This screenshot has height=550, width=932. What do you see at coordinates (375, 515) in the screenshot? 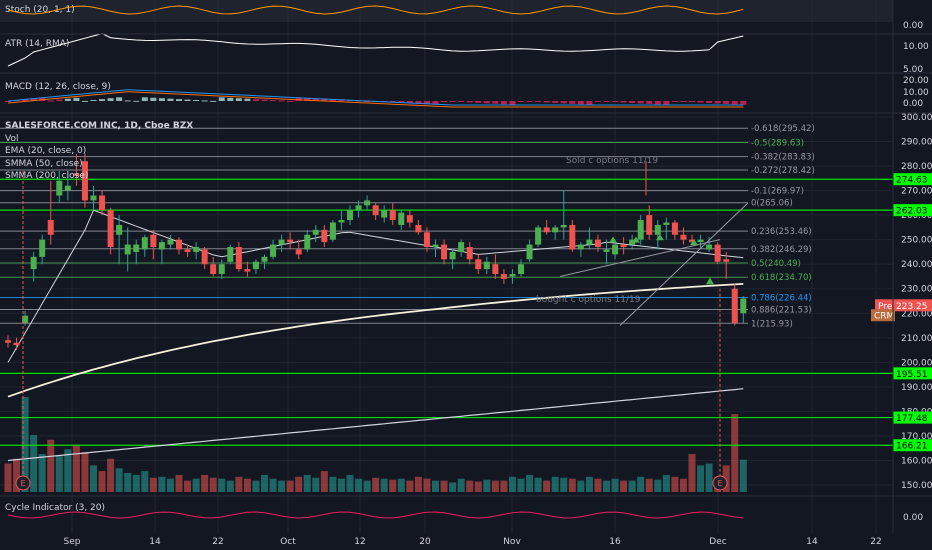
I see `cycle-line` at bounding box center [375, 515].